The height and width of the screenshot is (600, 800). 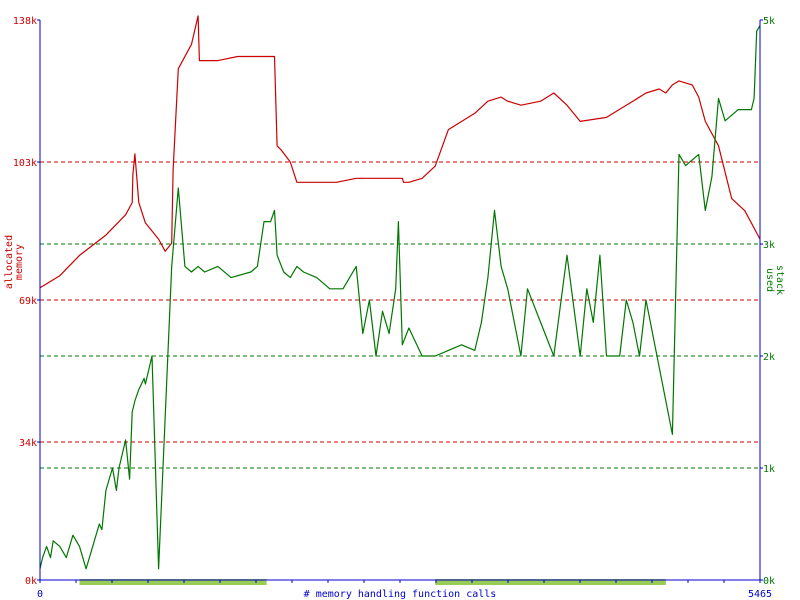 What do you see at coordinates (28, 301) in the screenshot?
I see `left-tick-label: 69k` at bounding box center [28, 301].